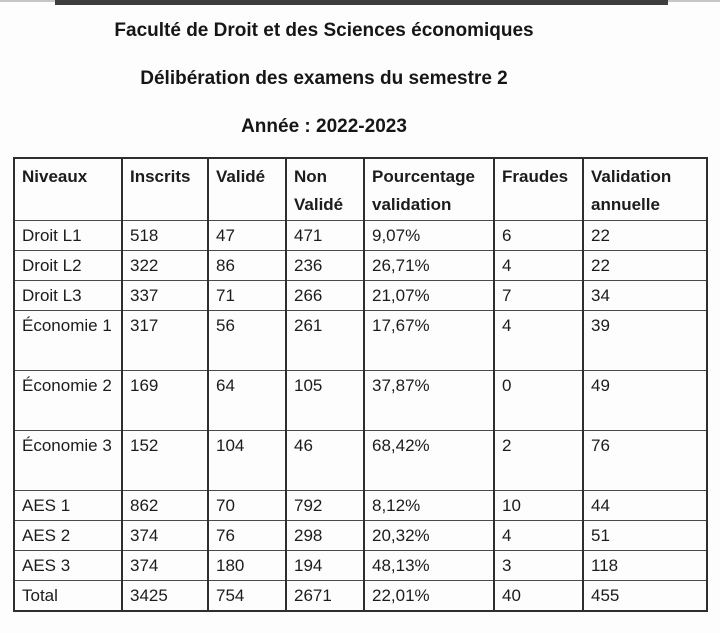 The width and height of the screenshot is (720, 633). I want to click on non-valide-cell: 105, so click(325, 400).